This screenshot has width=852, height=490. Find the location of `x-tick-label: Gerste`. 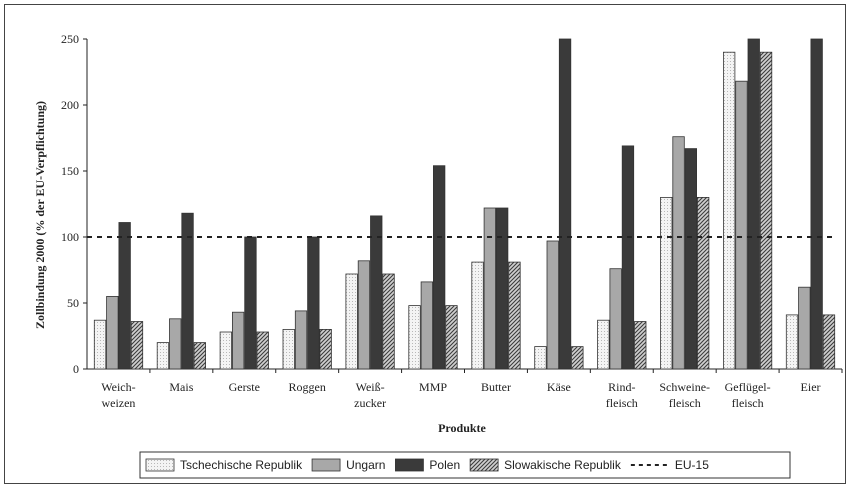

x-tick-label: Gerste is located at coordinates (244, 387).